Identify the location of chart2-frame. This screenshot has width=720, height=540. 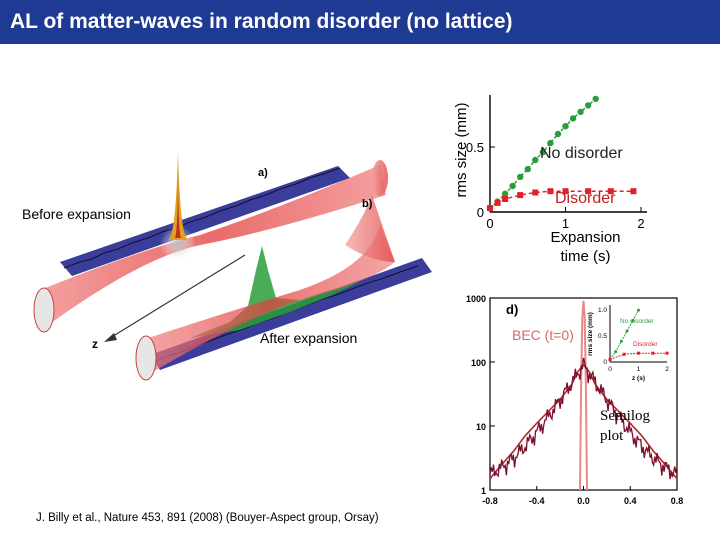
(583, 394).